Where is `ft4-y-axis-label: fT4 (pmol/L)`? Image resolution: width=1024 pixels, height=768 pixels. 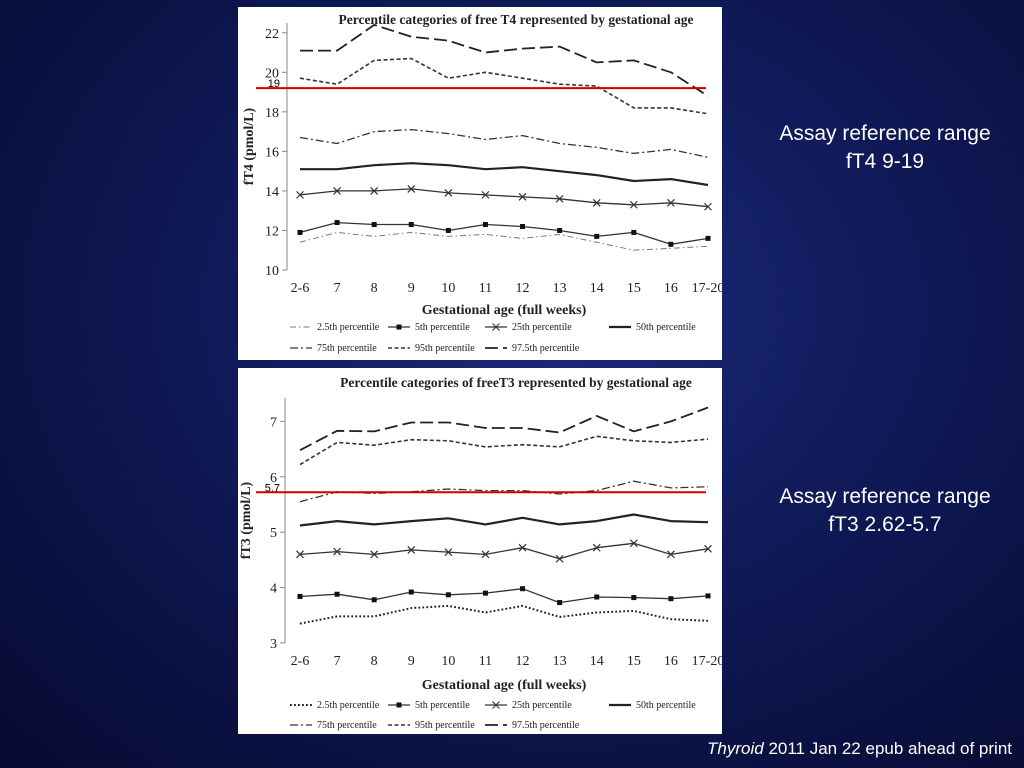
ft4-y-axis-label: fT4 (pmol/L) is located at coordinates (249, 146).